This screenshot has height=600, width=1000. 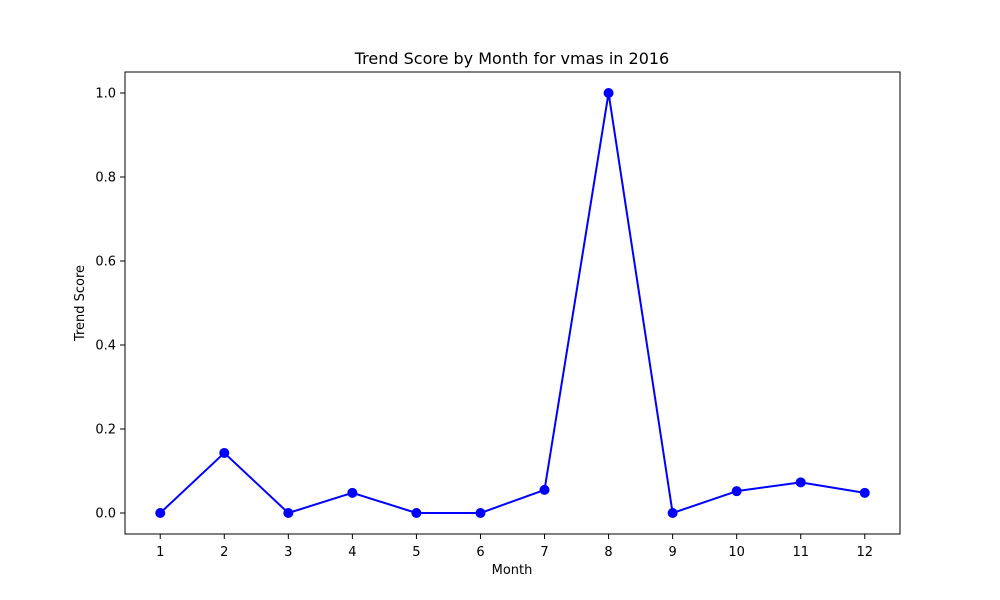 I want to click on x-tick-label: 4, so click(x=352, y=552).